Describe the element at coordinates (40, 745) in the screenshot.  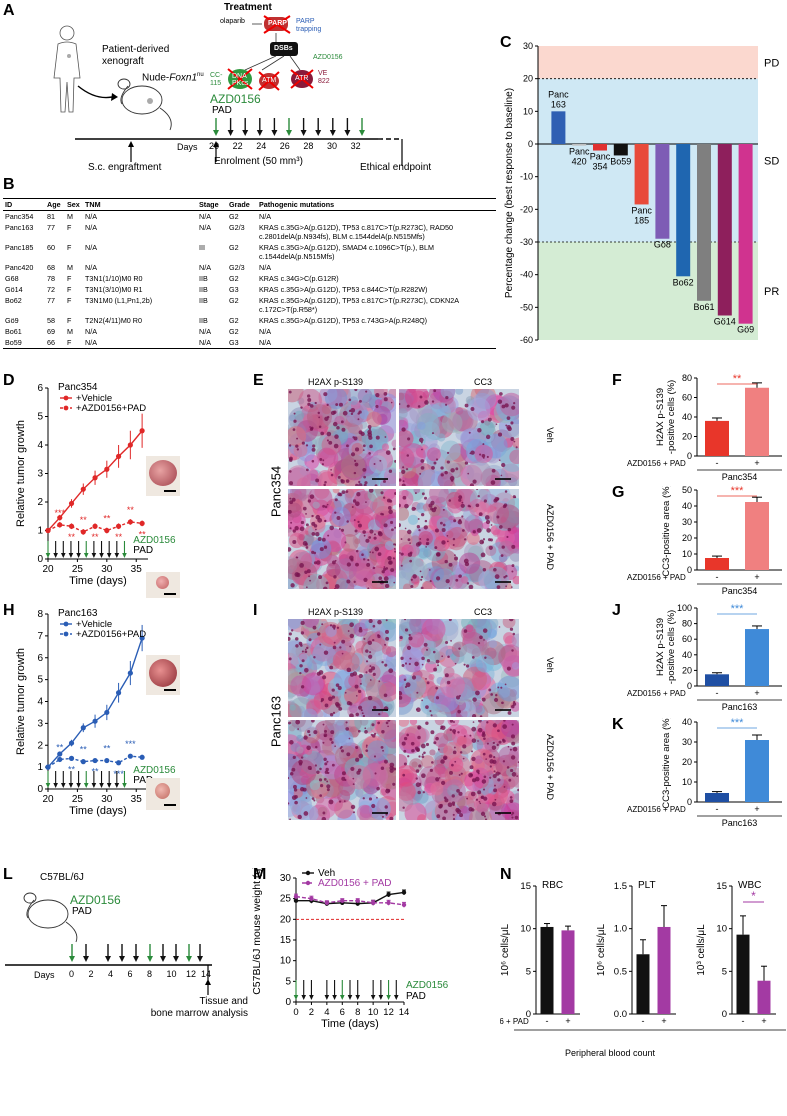
I see `ytick: 2` at that location.